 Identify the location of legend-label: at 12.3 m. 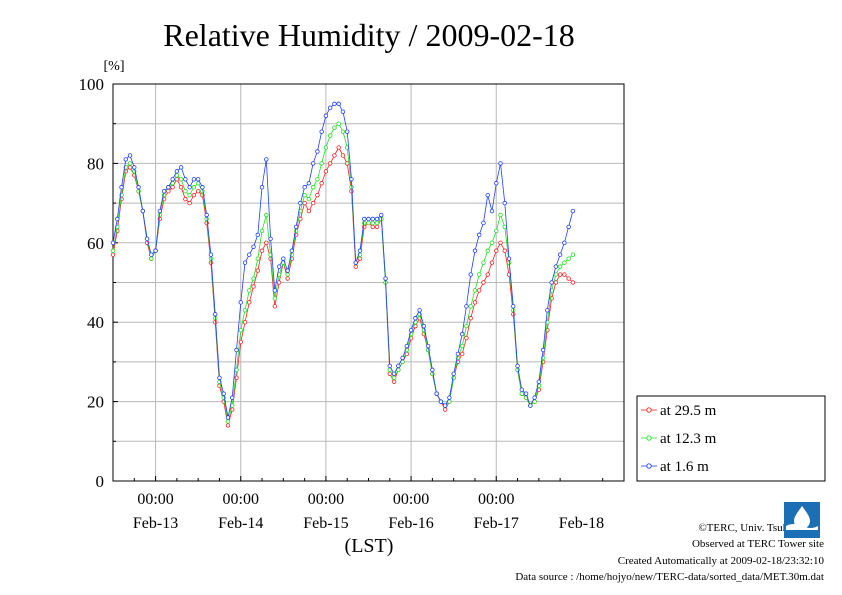
(688, 439).